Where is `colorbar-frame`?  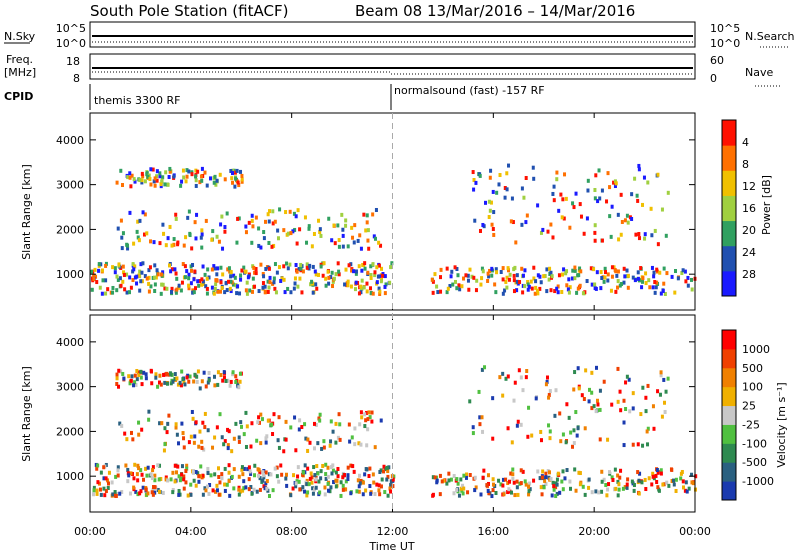
colorbar-frame is located at coordinates (729, 415).